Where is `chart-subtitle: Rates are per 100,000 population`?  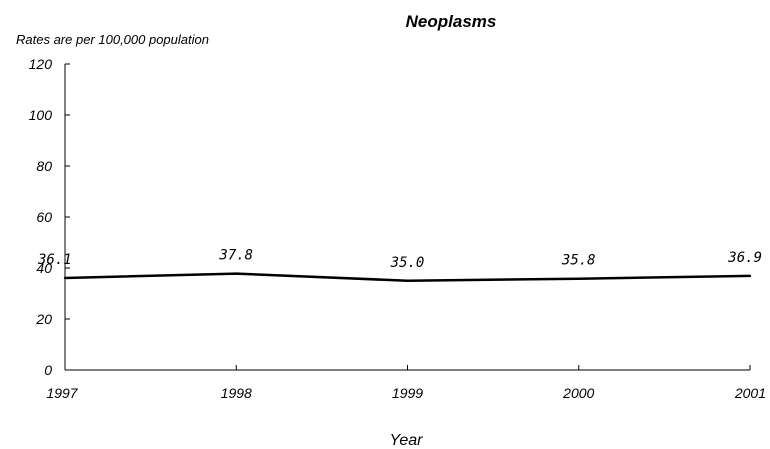
chart-subtitle: Rates are per 100,000 population is located at coordinates (112, 39).